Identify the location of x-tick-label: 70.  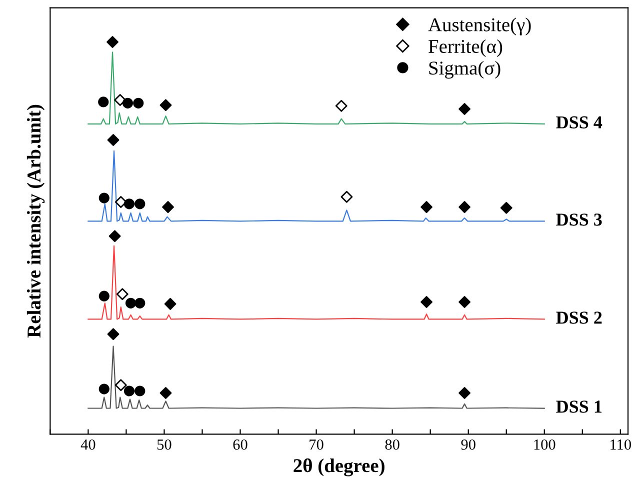
(317, 444).